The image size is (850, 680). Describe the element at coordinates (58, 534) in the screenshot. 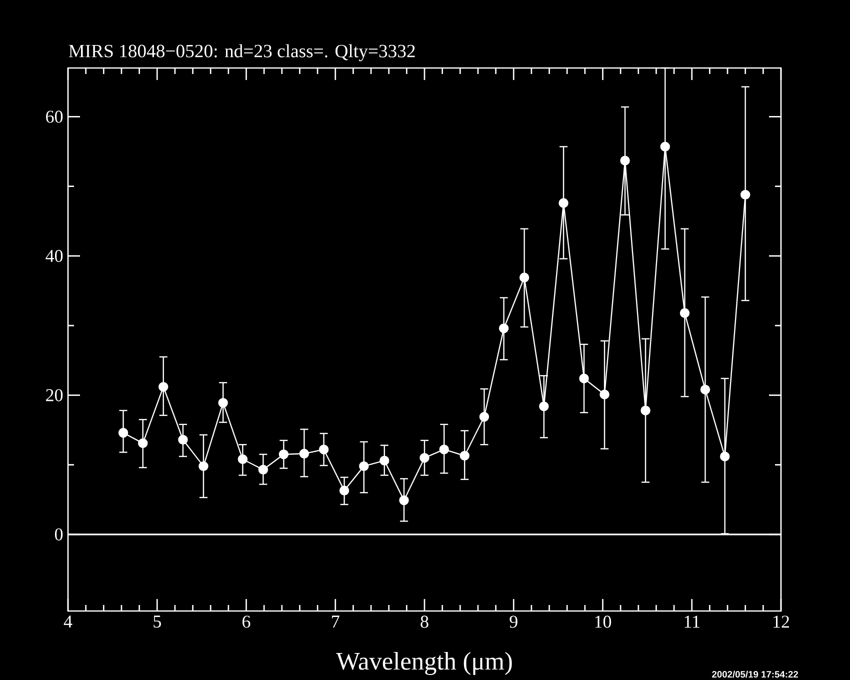

I see `y-tick-label: 0` at that location.